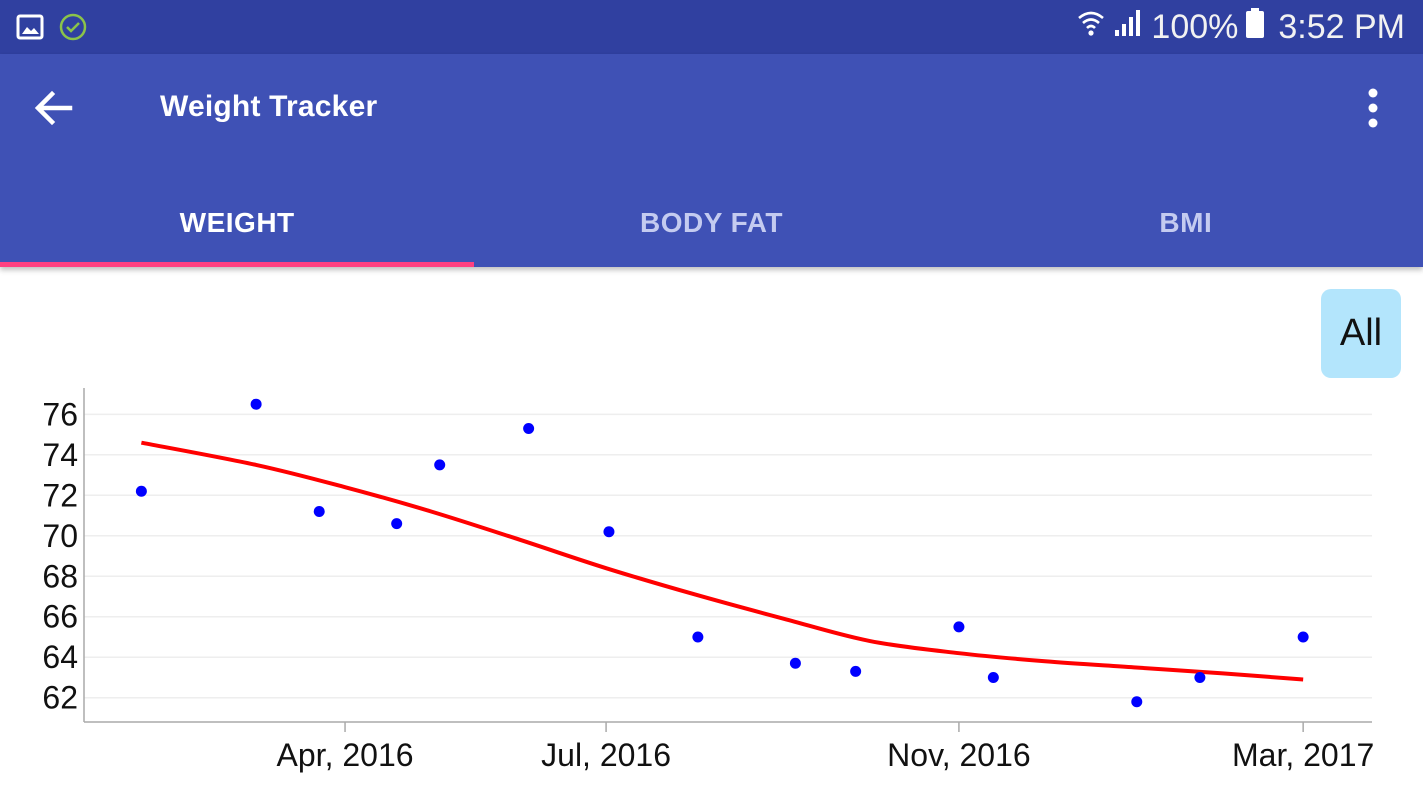 This screenshot has width=1423, height=800. What do you see at coordinates (60, 657) in the screenshot?
I see `y-tick-label: 64` at bounding box center [60, 657].